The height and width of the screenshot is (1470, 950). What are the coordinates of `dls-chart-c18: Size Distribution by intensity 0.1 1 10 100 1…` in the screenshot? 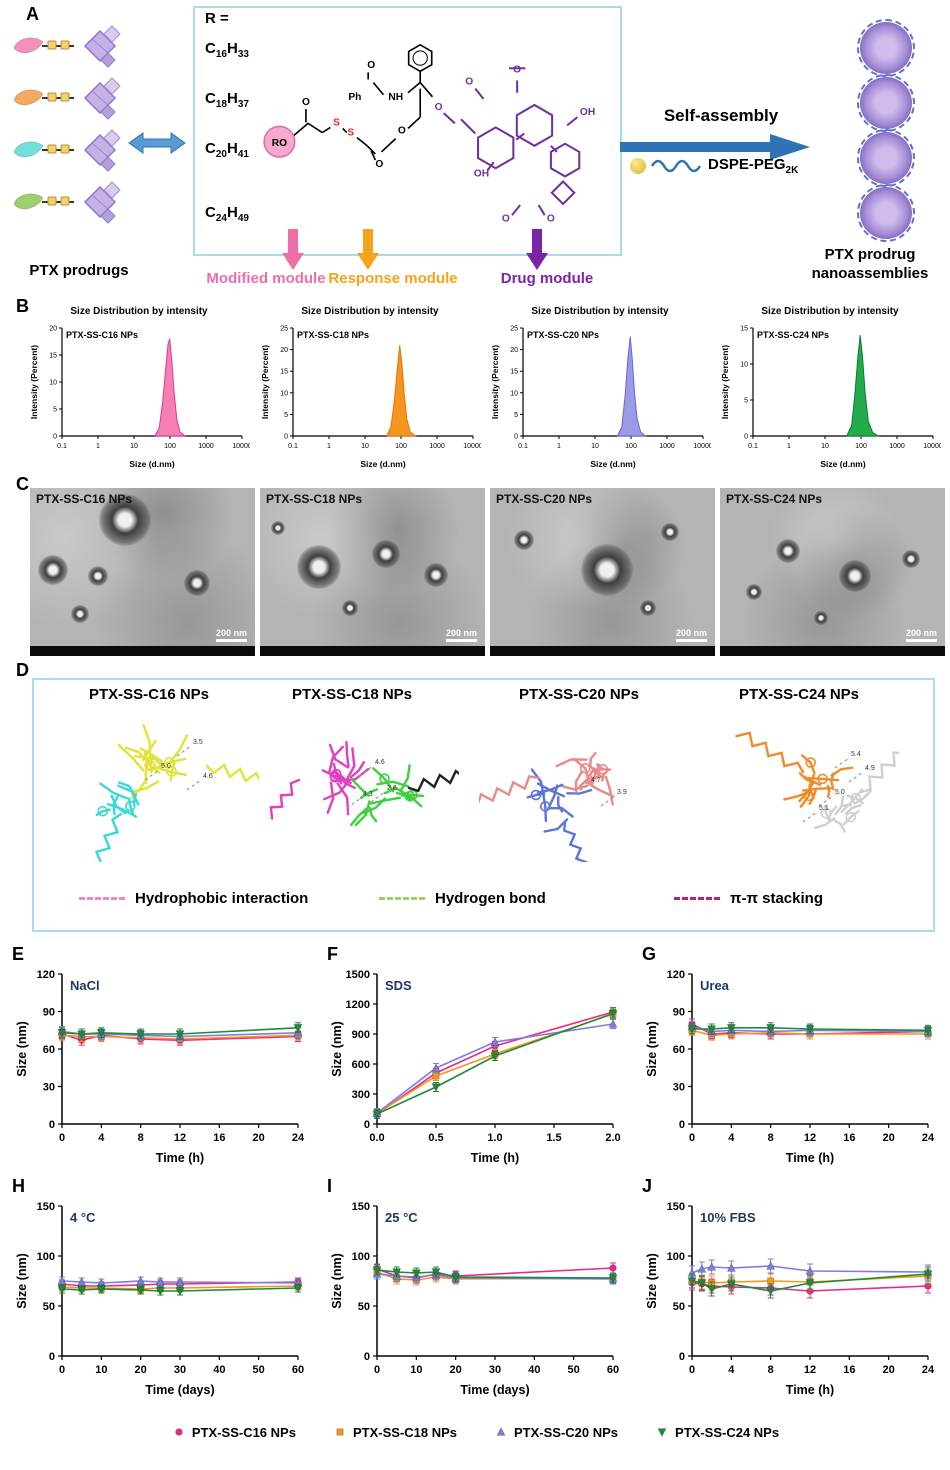 It's located at (371, 390).